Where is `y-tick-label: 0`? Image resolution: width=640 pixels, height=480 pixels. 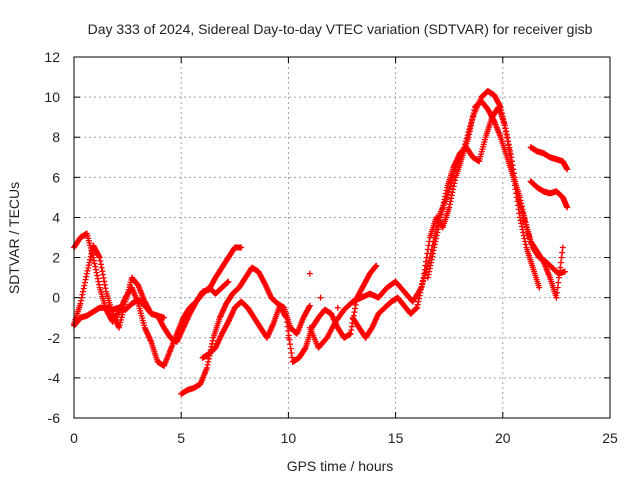 y-tick-label: 0 is located at coordinates (56, 298).